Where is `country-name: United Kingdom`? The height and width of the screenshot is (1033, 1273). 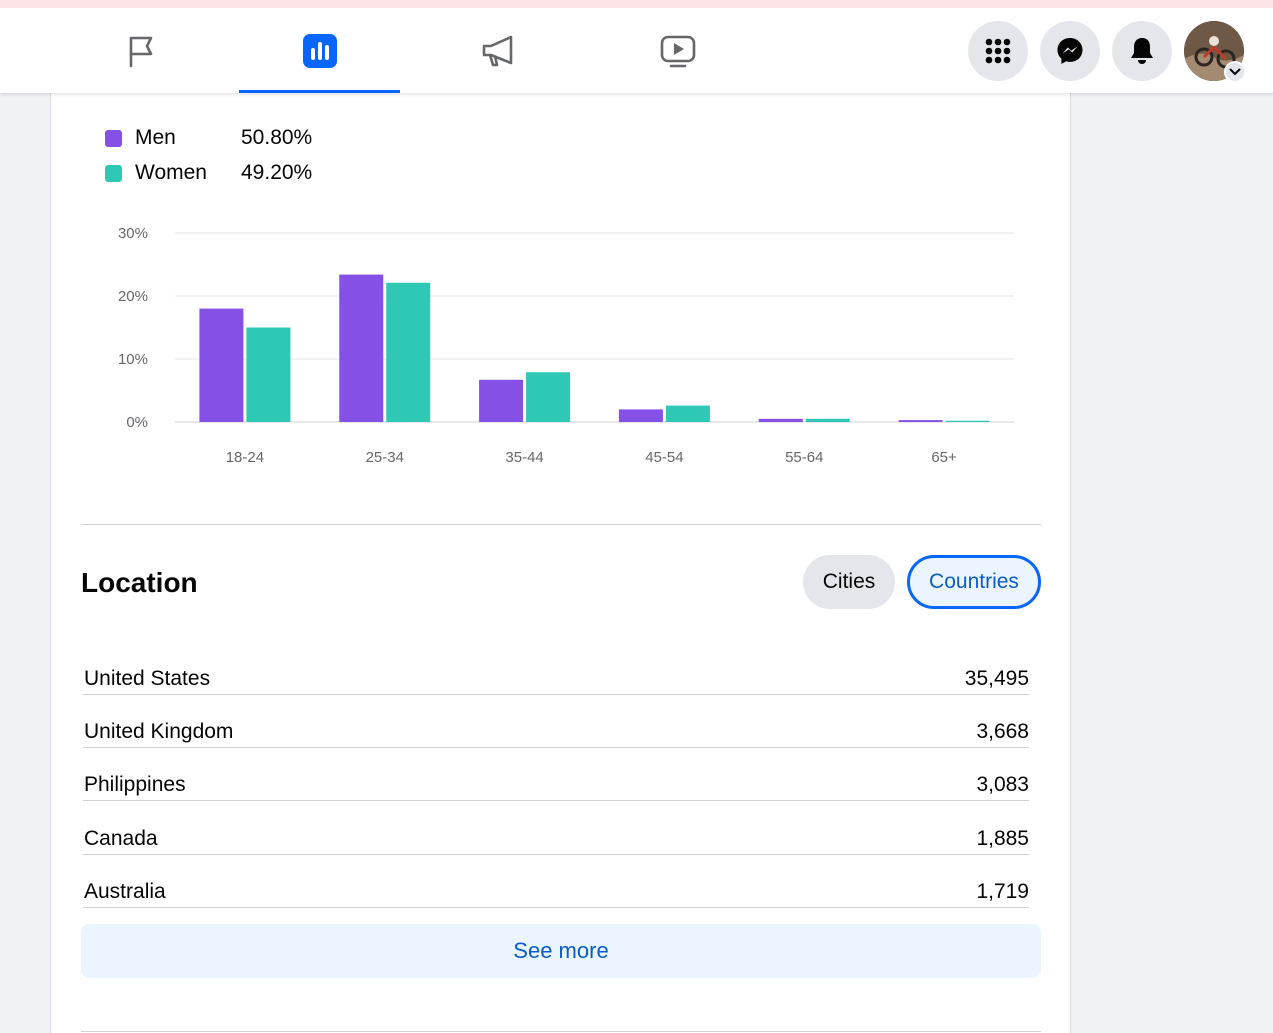 country-name: United Kingdom is located at coordinates (159, 731).